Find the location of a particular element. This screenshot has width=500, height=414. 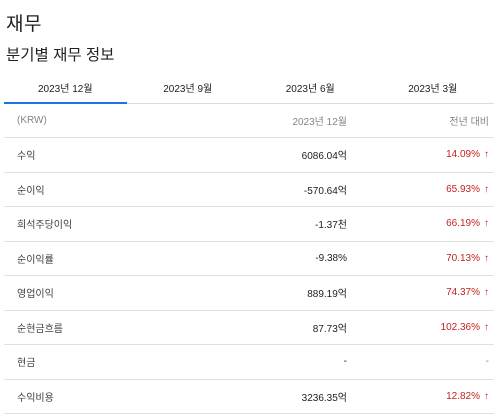

table-row: 순이익-570.64억 65.93% ↑ is located at coordinates (249, 190).